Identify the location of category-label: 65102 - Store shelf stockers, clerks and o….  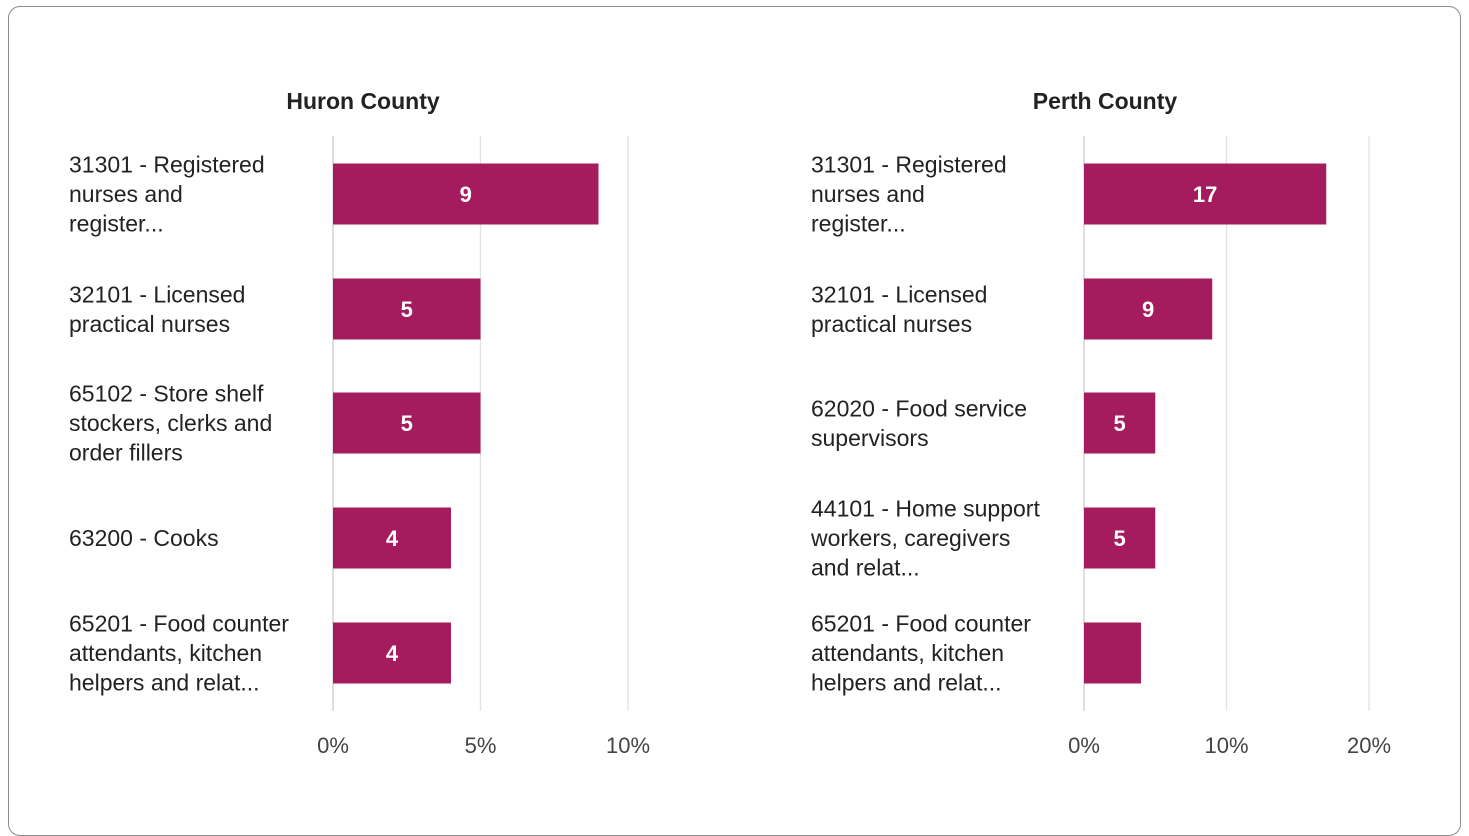
(170, 423).